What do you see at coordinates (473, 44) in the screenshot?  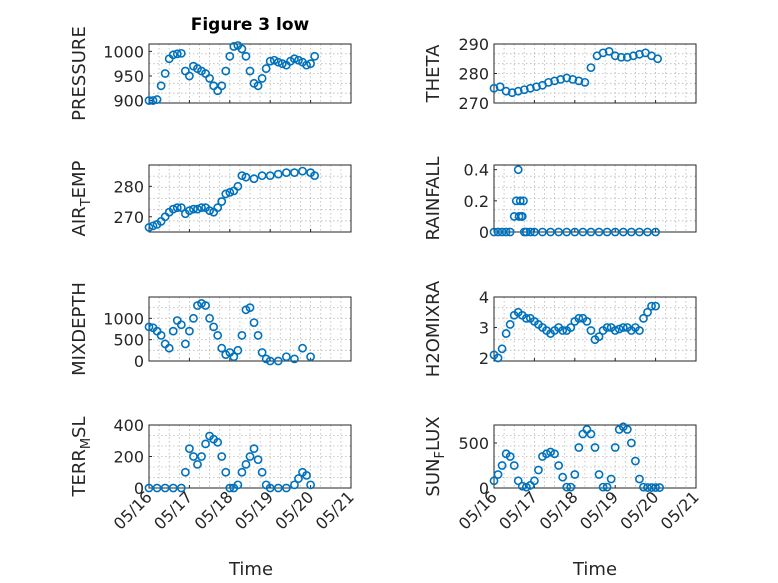 I see `y-tick-label: 290` at bounding box center [473, 44].